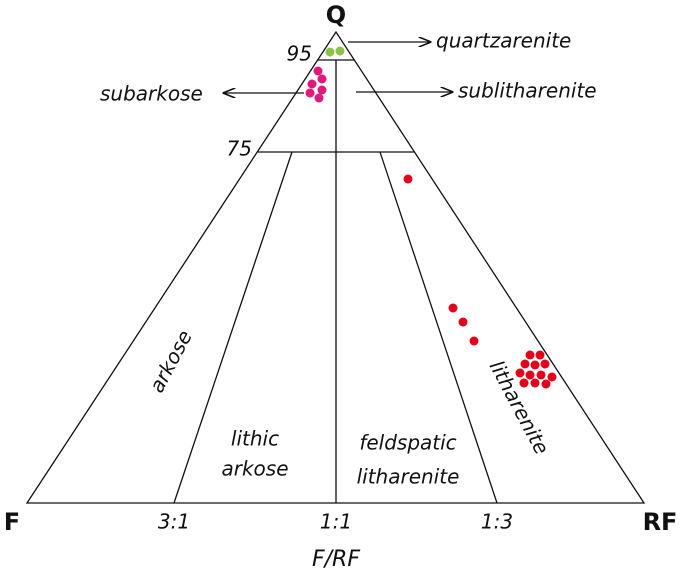  I want to click on level-label: 75, so click(239, 149).